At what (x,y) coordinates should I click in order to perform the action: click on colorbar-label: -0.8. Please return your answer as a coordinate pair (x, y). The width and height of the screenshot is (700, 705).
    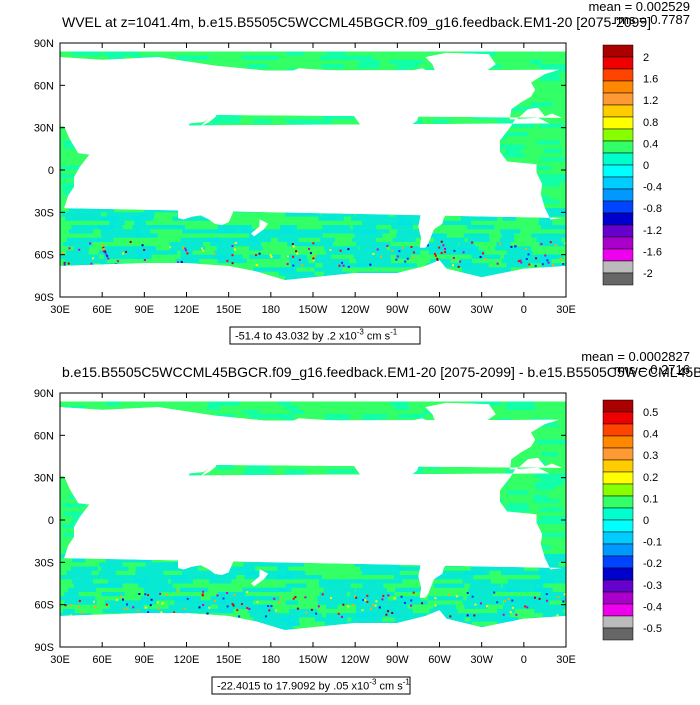
    Looking at the image, I should click on (652, 209).